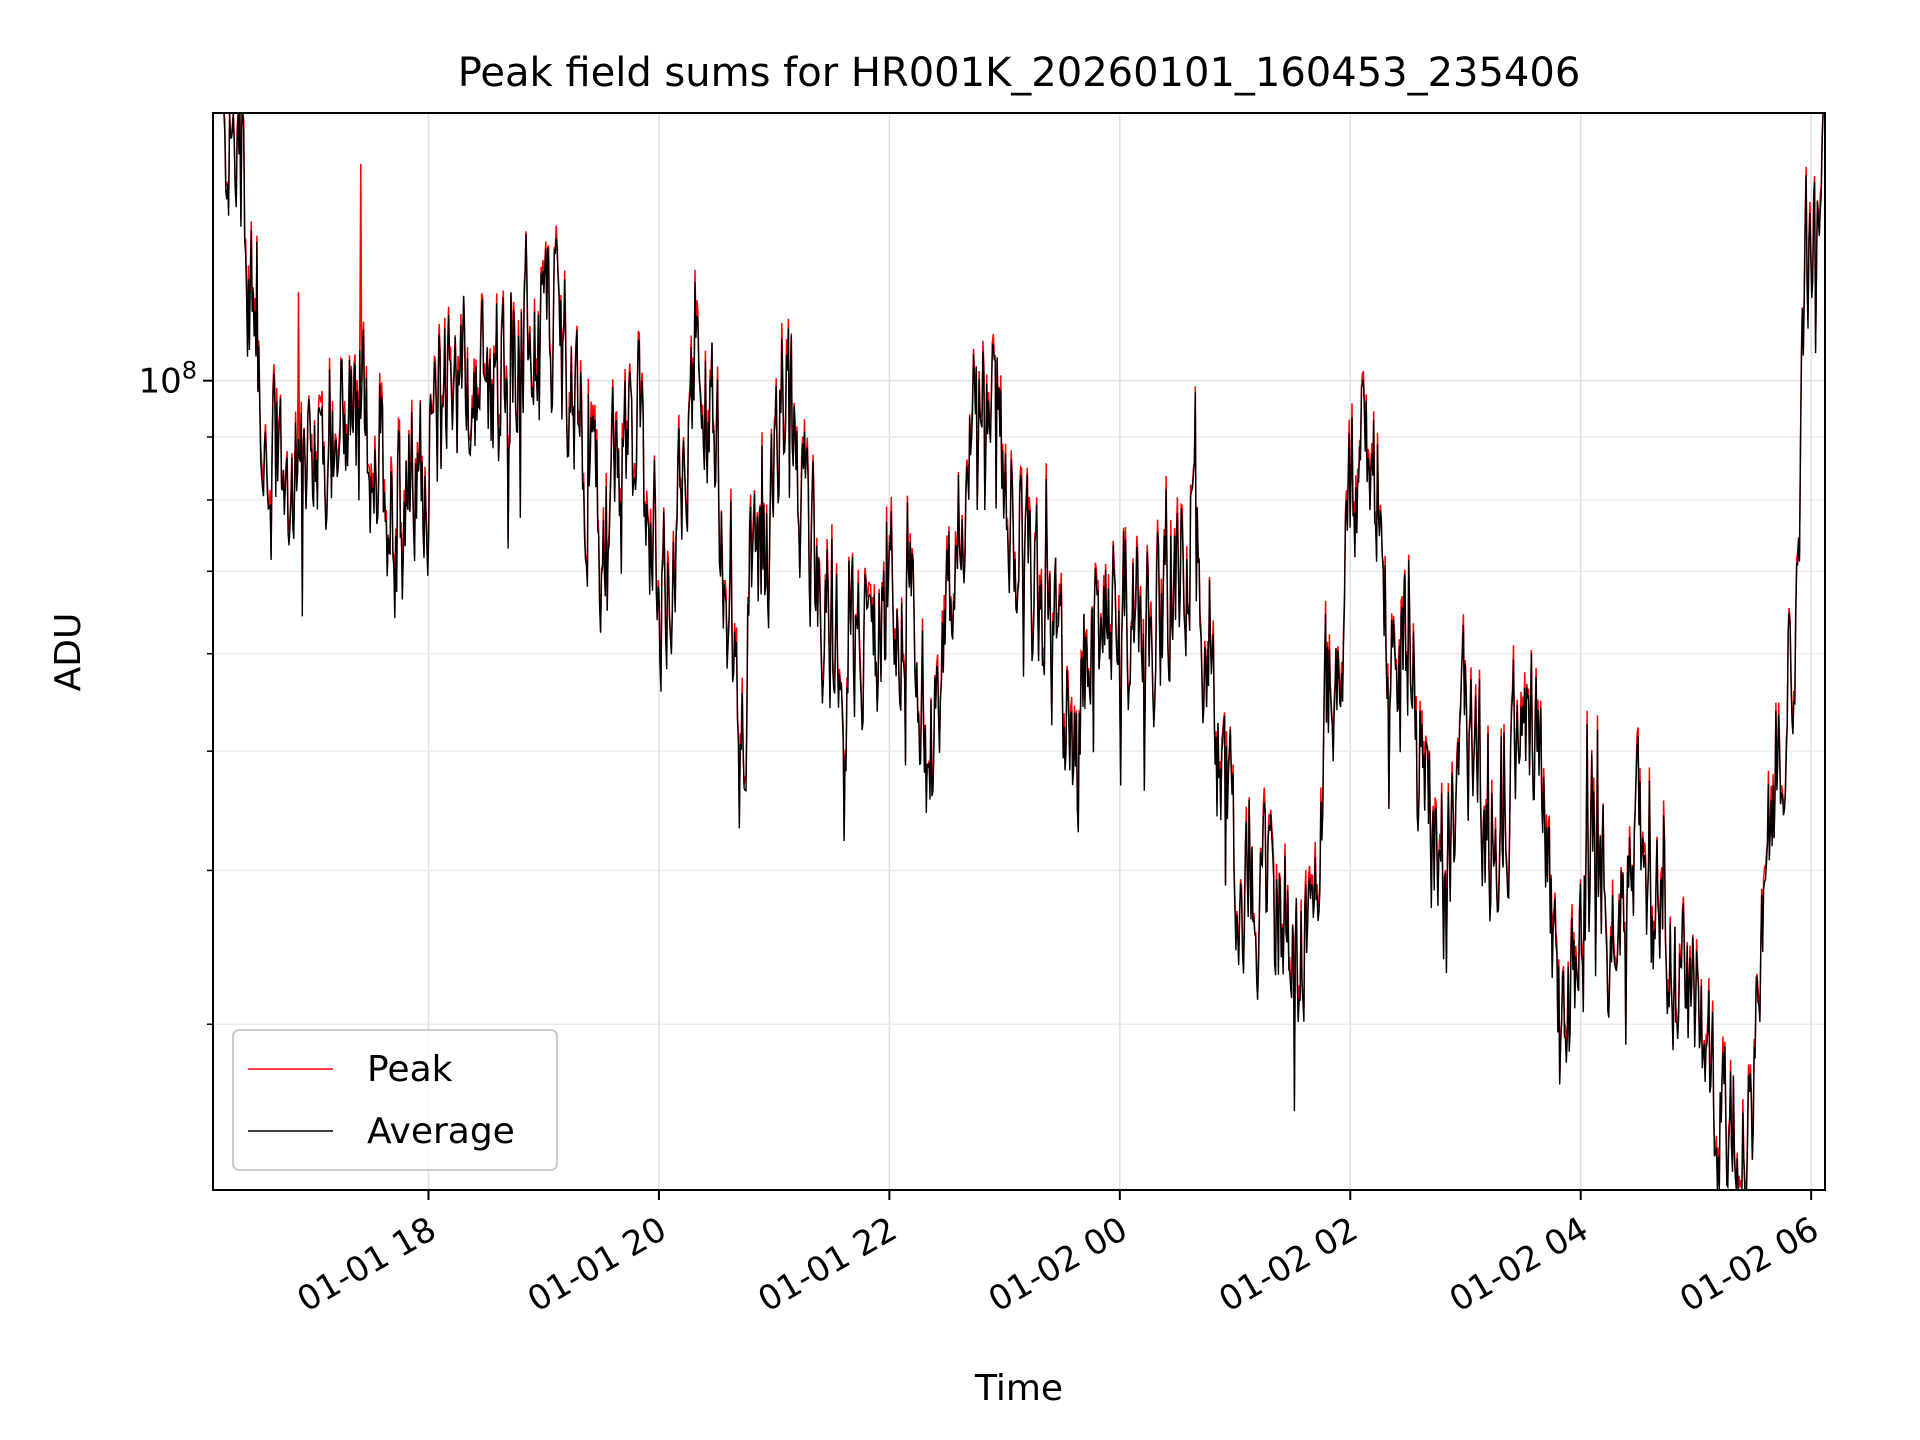 The image size is (1920, 1440). What do you see at coordinates (367, 1264) in the screenshot?
I see `x-tick-label: 01-01 18` at bounding box center [367, 1264].